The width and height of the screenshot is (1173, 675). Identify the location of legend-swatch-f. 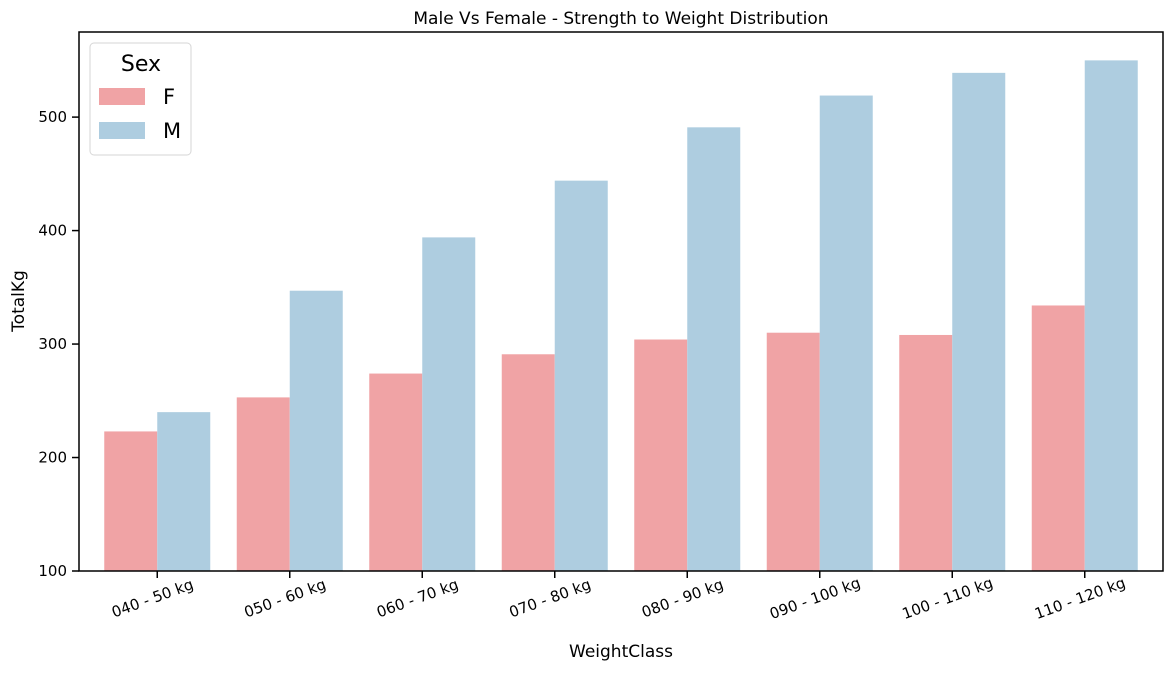
(122, 96).